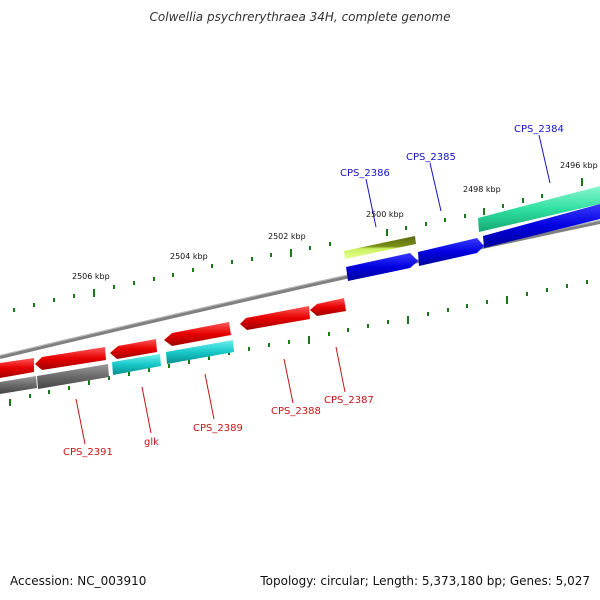 The image size is (600, 600). Describe the element at coordinates (88, 452) in the screenshot. I see `gene-label-cps-2391: CPS_2391` at that location.